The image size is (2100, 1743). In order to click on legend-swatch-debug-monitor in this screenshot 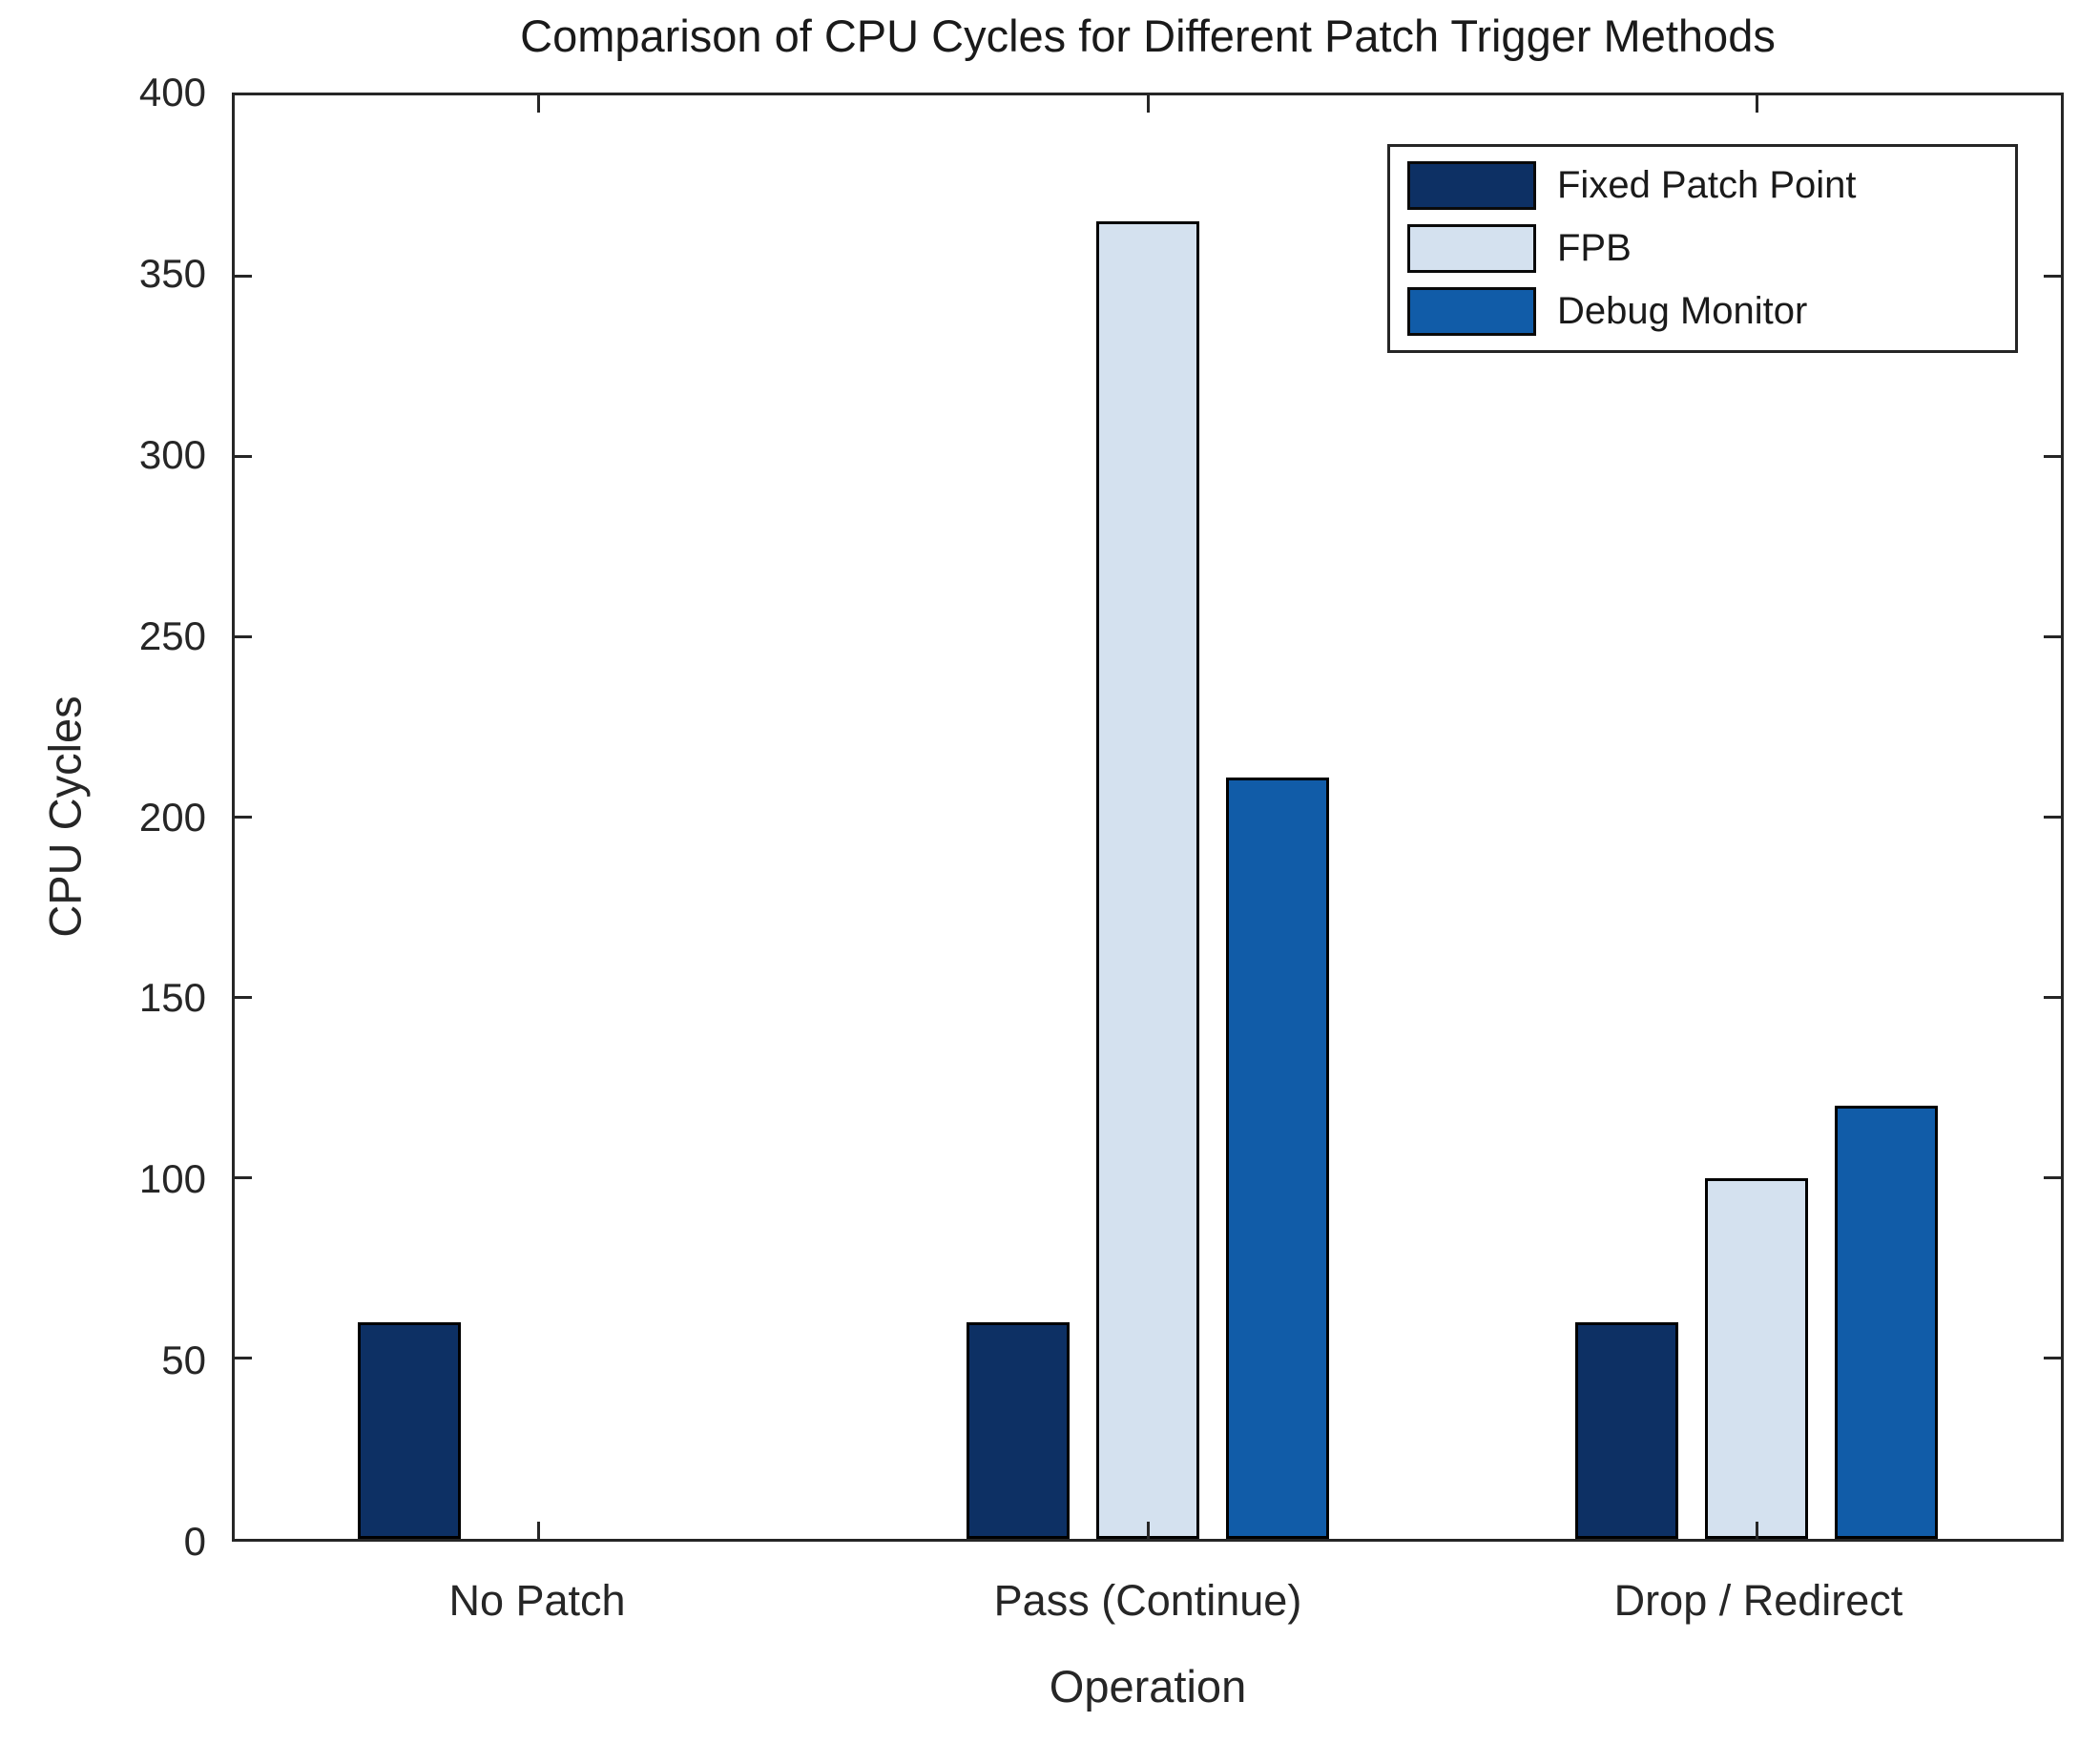, I will do `click(1472, 311)`.